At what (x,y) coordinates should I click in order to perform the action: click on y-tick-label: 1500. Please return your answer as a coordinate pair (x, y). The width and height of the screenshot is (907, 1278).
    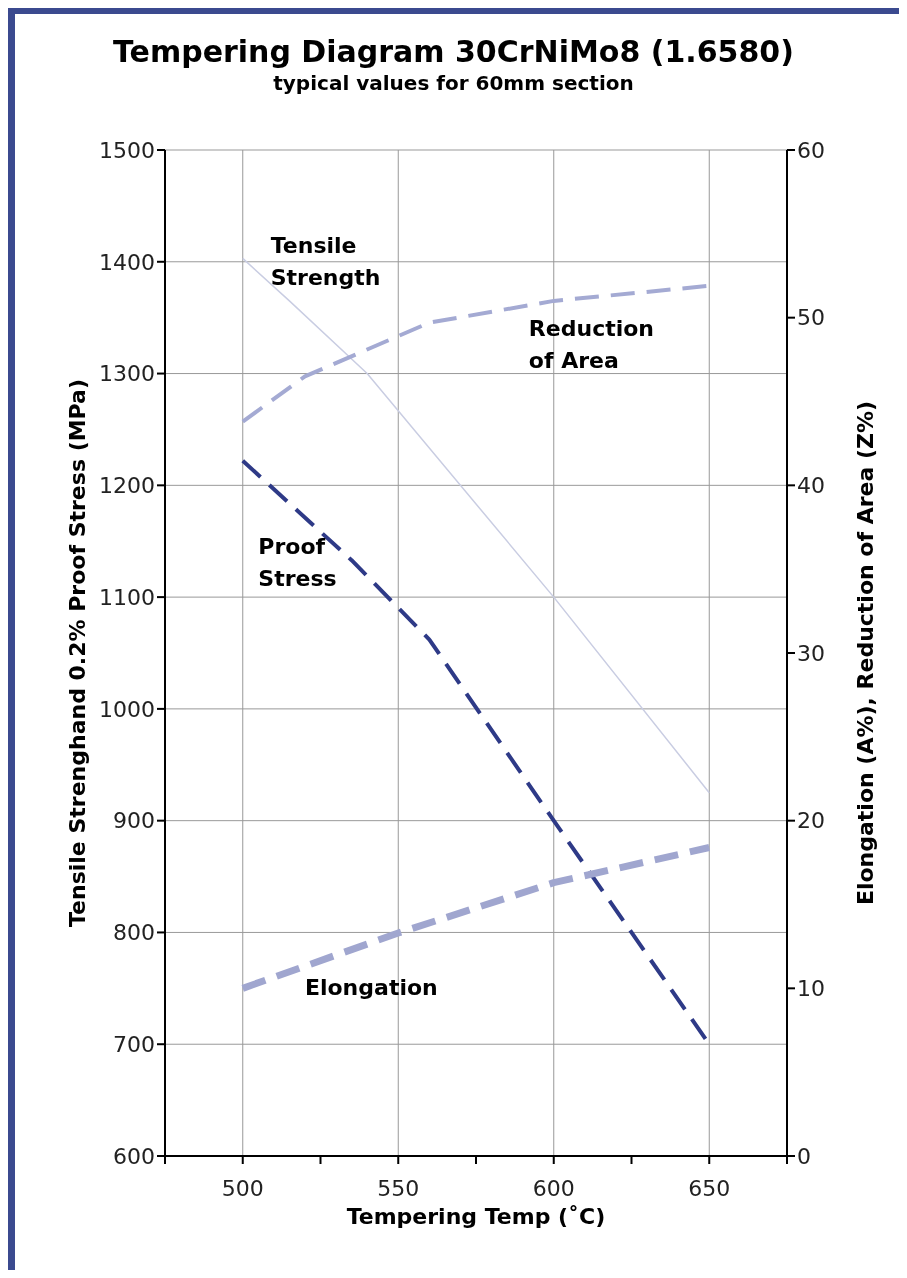
    Looking at the image, I should click on (127, 150).